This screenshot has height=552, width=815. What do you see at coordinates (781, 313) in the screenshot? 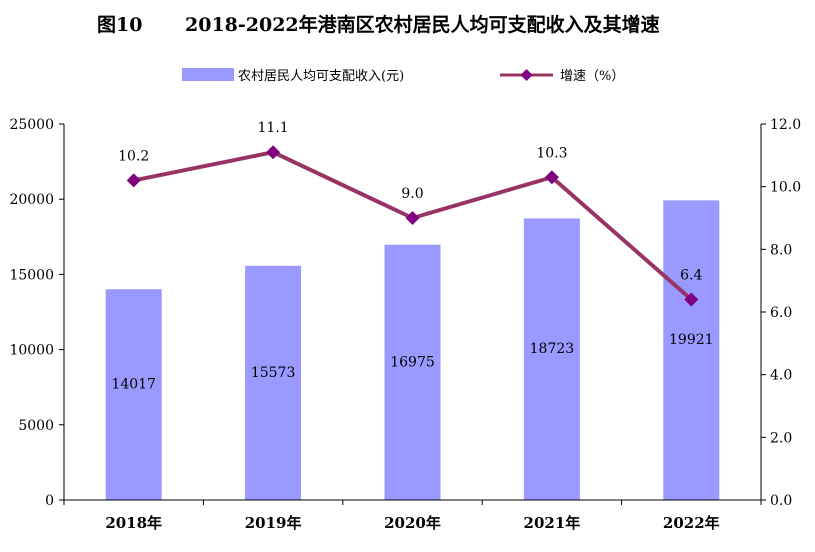
I see `right-axis-tick-label: 6.0` at bounding box center [781, 313].